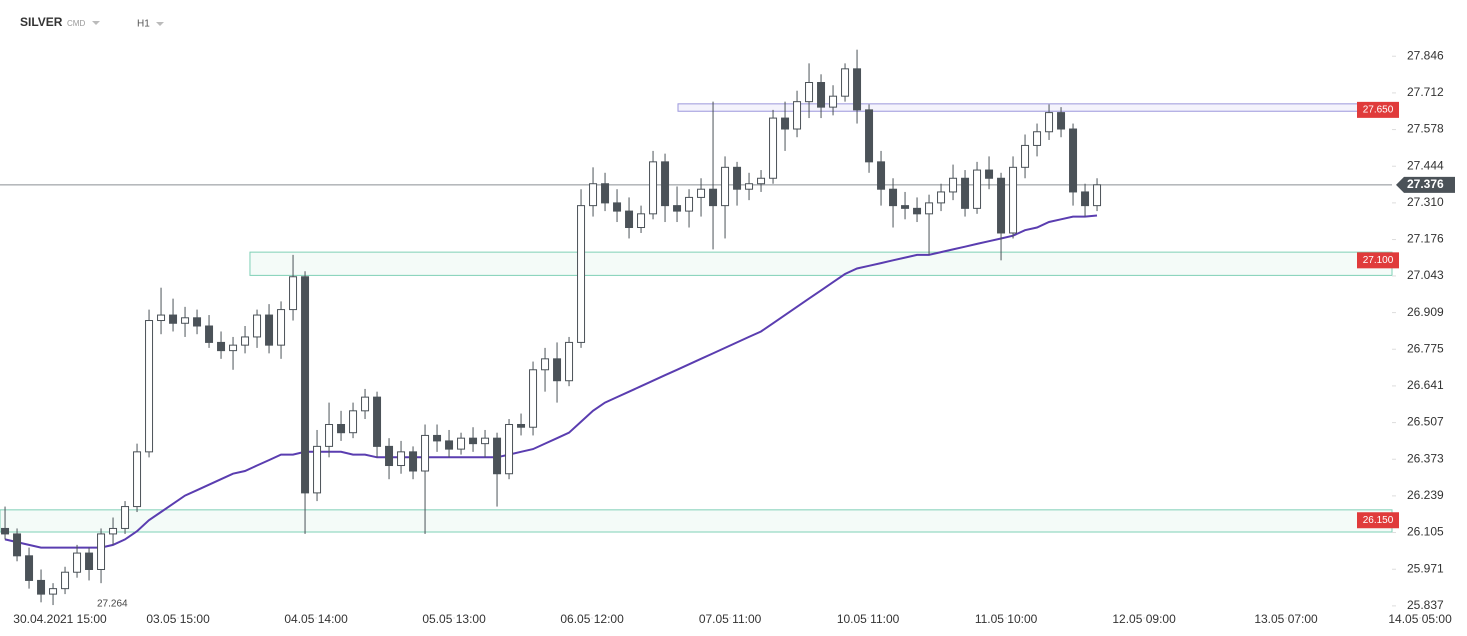  Describe the element at coordinates (178, 619) in the screenshot. I see `x-tick-label: 03.05 15:00` at that location.